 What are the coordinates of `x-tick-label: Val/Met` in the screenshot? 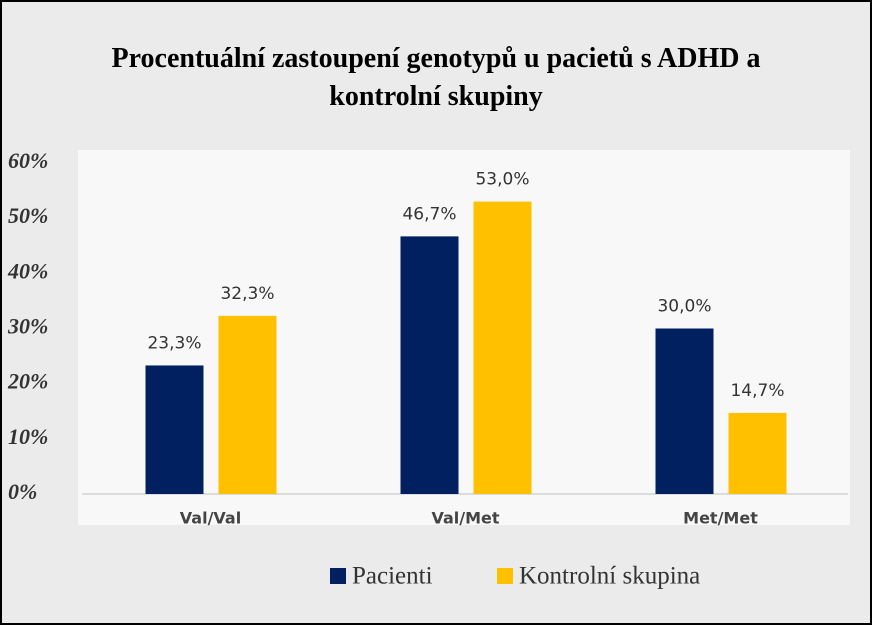 It's located at (465, 518).